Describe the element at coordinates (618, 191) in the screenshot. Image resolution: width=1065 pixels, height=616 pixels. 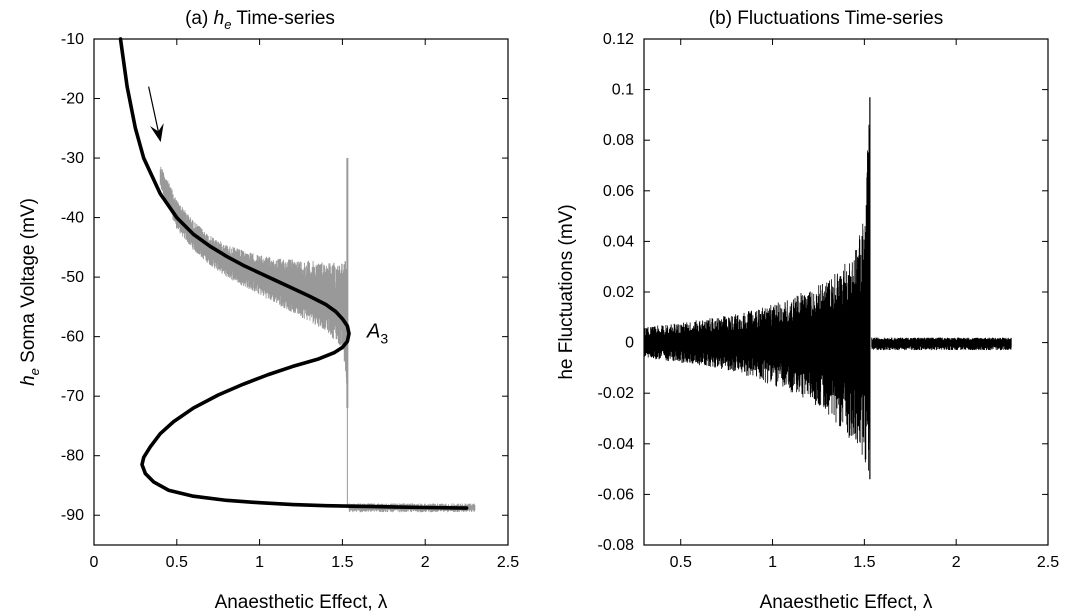
I see `y-tick-label: 0.06` at that location.